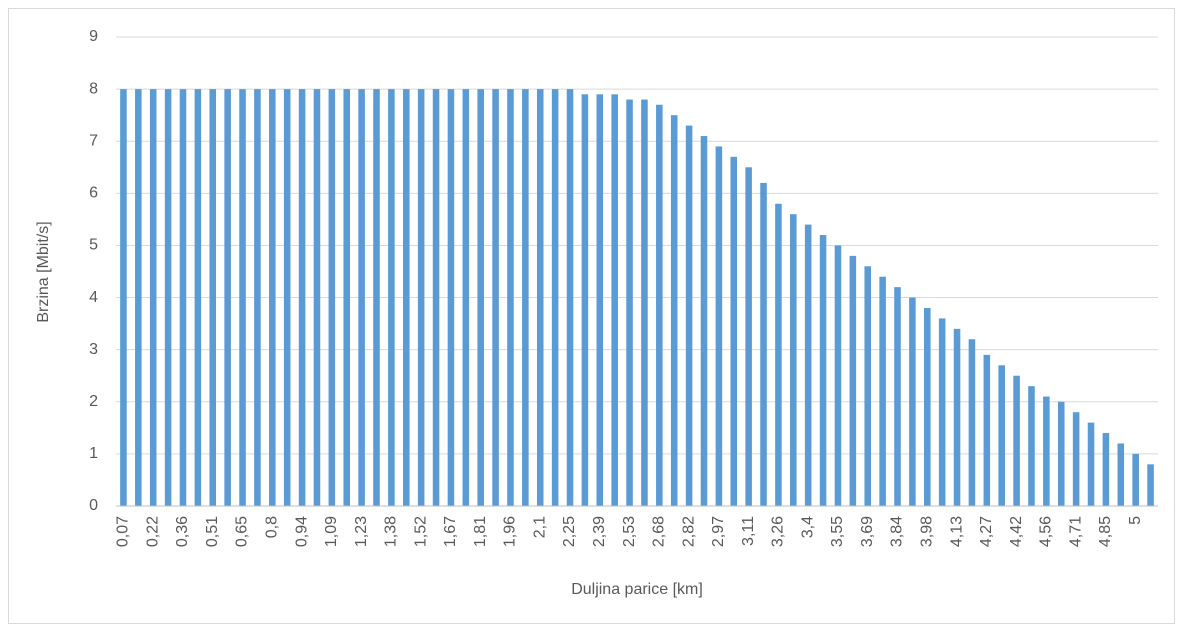 Image resolution: width=1183 pixels, height=632 pixels. I want to click on x-tick-label: 1,09, so click(331, 531).